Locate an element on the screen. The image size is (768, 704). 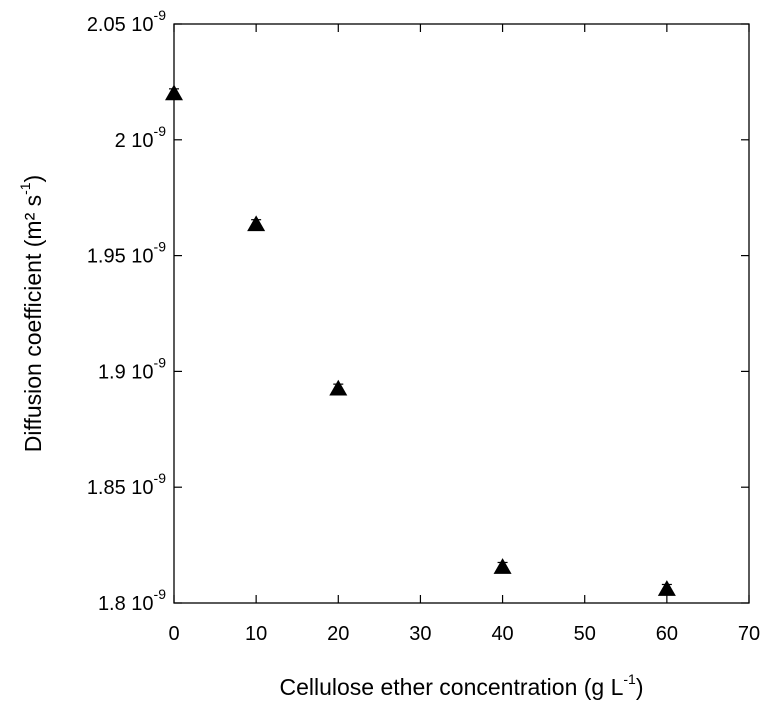
y-tick-label: 1.95 10-9 is located at coordinates (126, 253).